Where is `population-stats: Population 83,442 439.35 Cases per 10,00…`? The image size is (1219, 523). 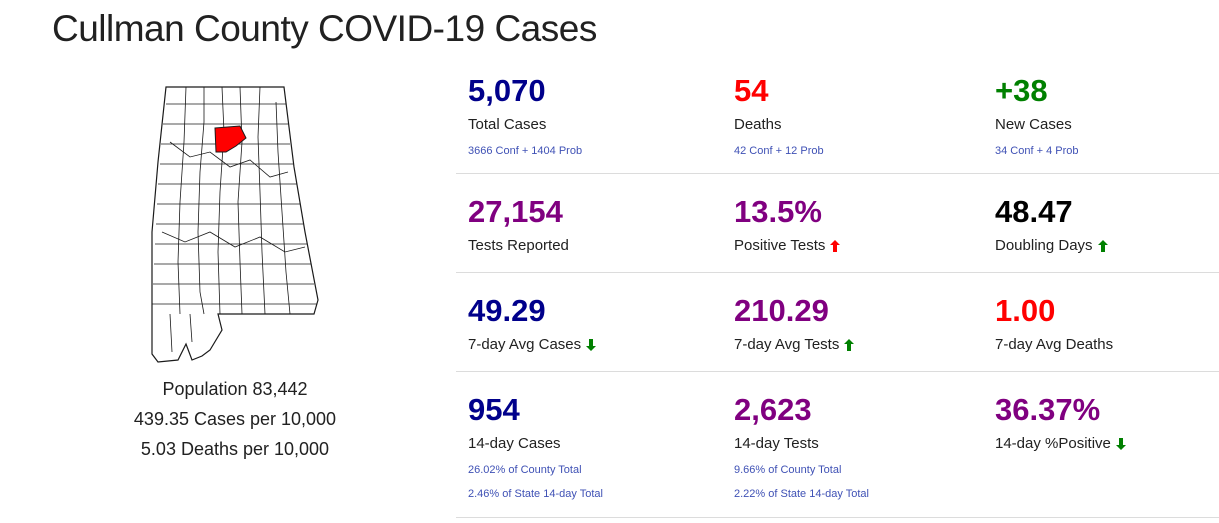 population-stats: Population 83,442 439.35 Cases per 10,00… is located at coordinates (235, 419).